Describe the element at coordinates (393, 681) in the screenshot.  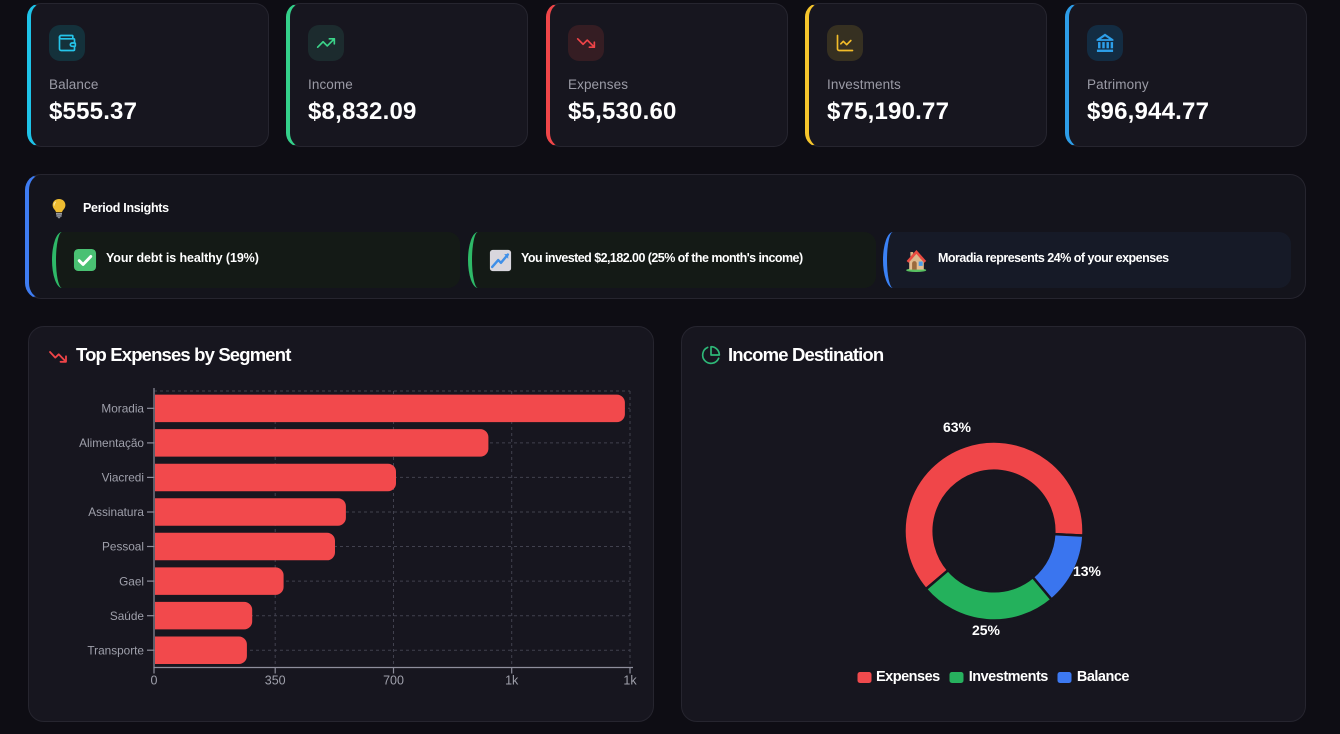
I see `svg-text: 700` at that location.